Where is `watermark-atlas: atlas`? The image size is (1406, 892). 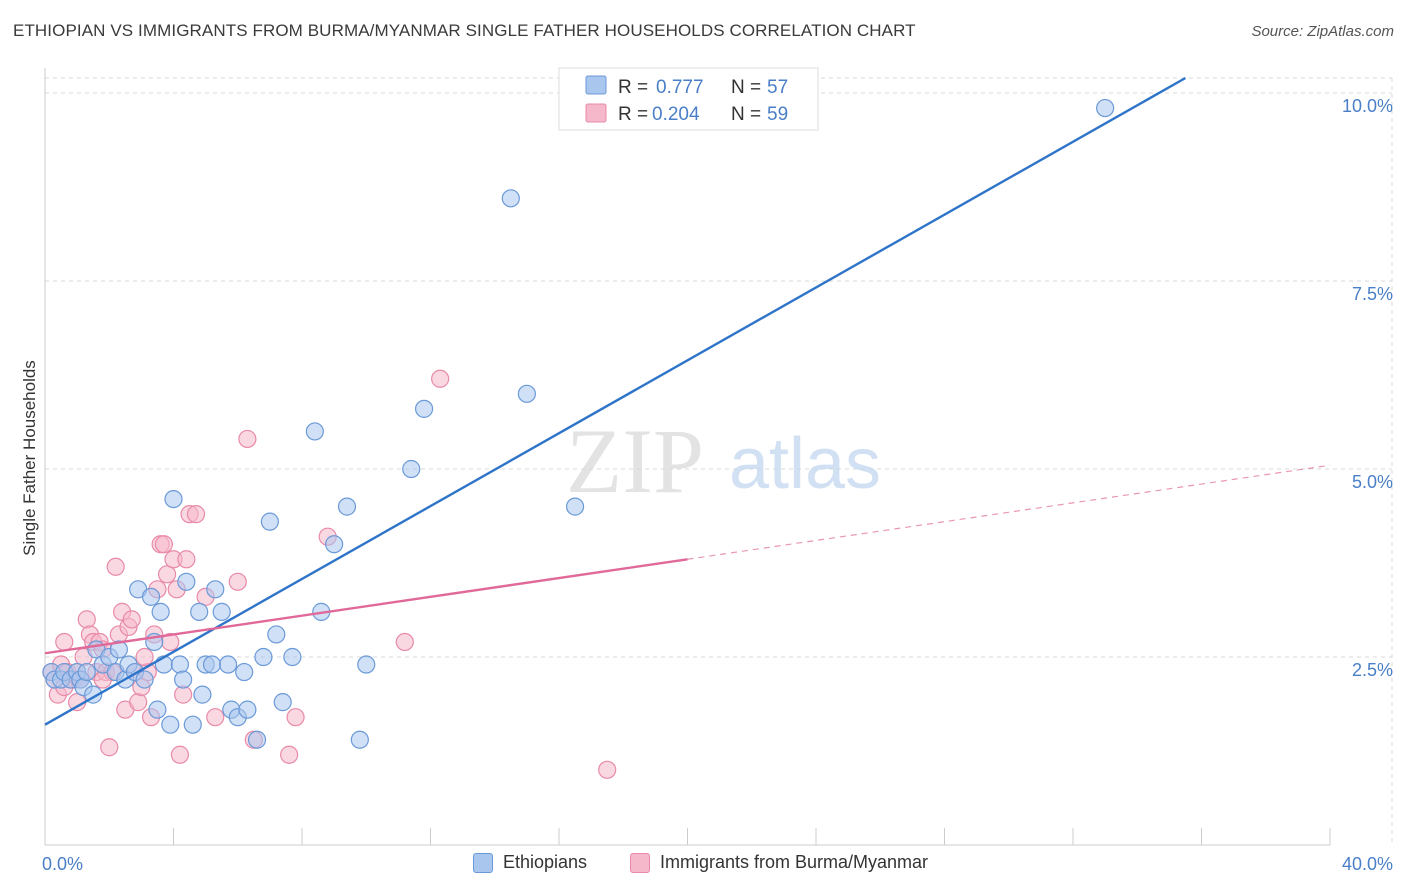 watermark-atlas: atlas is located at coordinates (805, 464).